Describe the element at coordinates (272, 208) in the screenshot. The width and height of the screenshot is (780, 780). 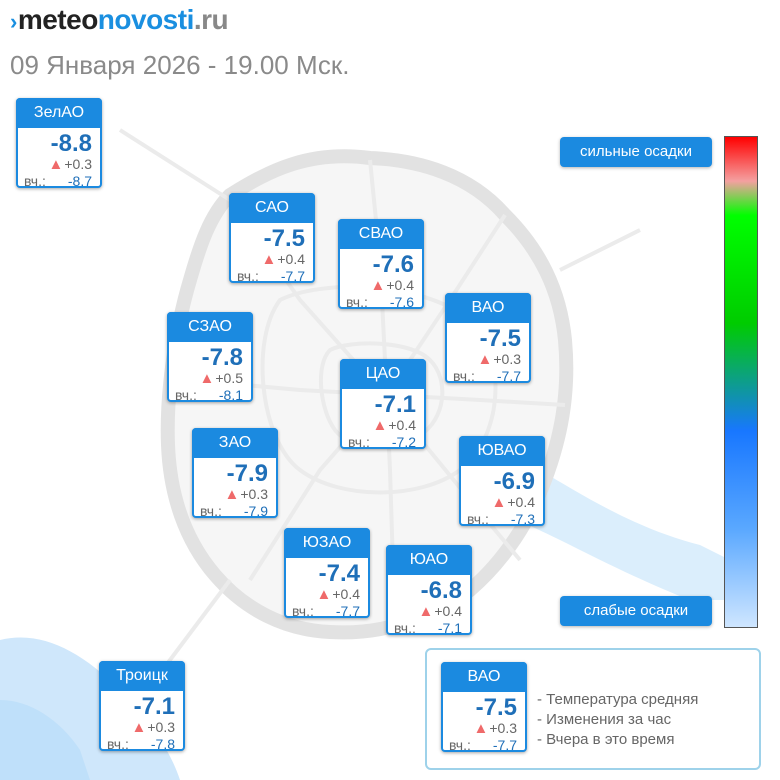
I see `district-name: САО` at that location.